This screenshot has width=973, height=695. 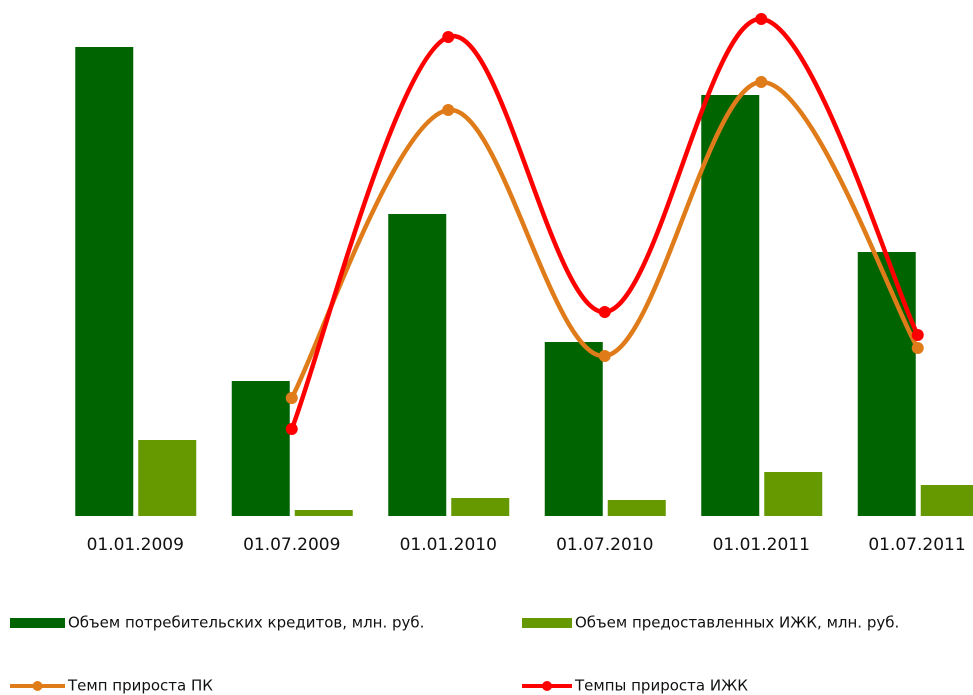 What do you see at coordinates (140, 686) in the screenshot?
I see `legend-label: Темп прироста ПК` at bounding box center [140, 686].